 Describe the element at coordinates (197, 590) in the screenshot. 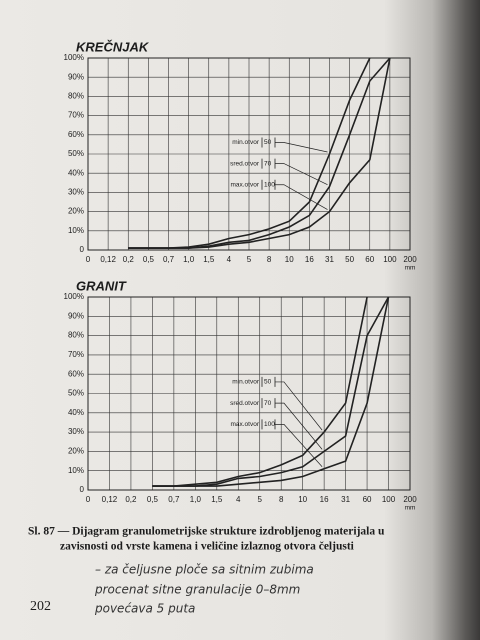

I see `handwritten-note: procenat sitne granulacije 0–8mm` at that location.